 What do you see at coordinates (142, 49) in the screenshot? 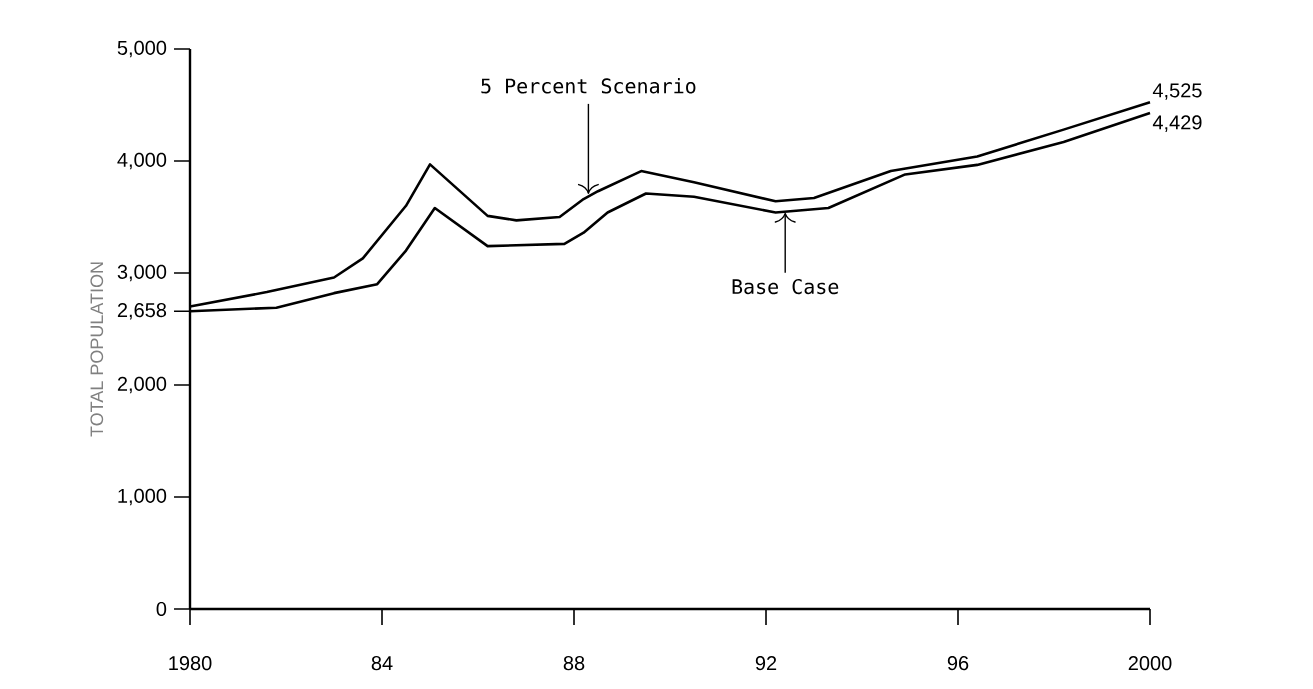
I see `y-tick-label: 5,000` at bounding box center [142, 49].